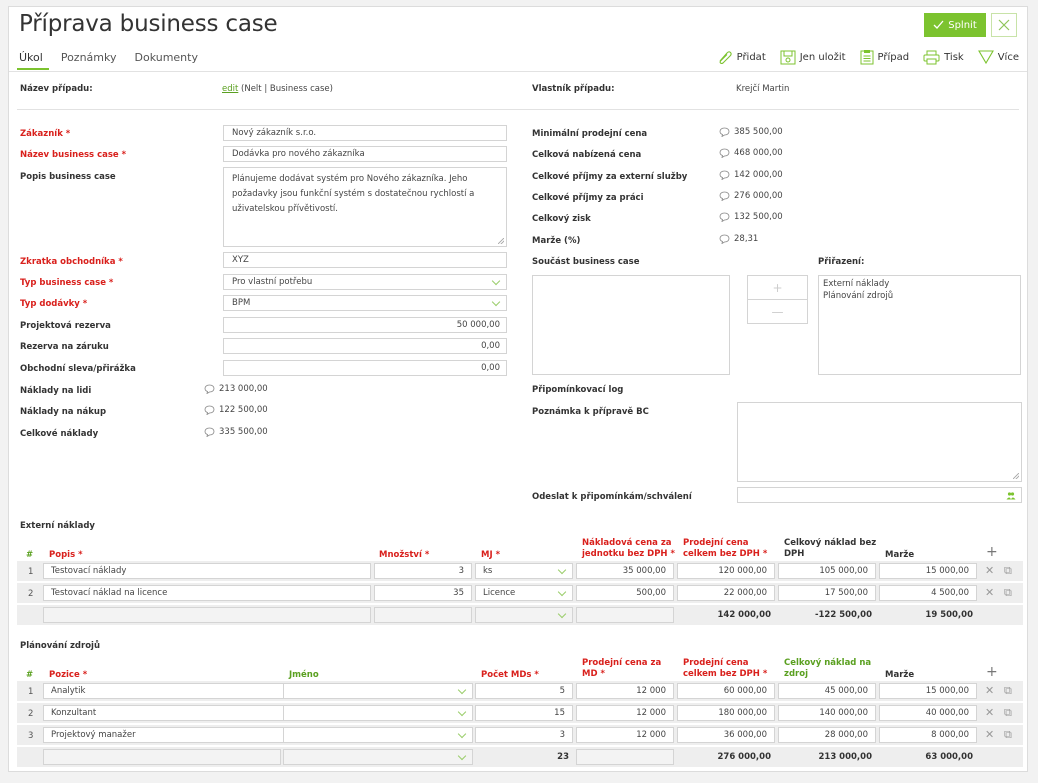 The width and height of the screenshot is (1038, 783). Describe the element at coordinates (88, 57) in the screenshot. I see `tab-notes: Poznámky` at that location.